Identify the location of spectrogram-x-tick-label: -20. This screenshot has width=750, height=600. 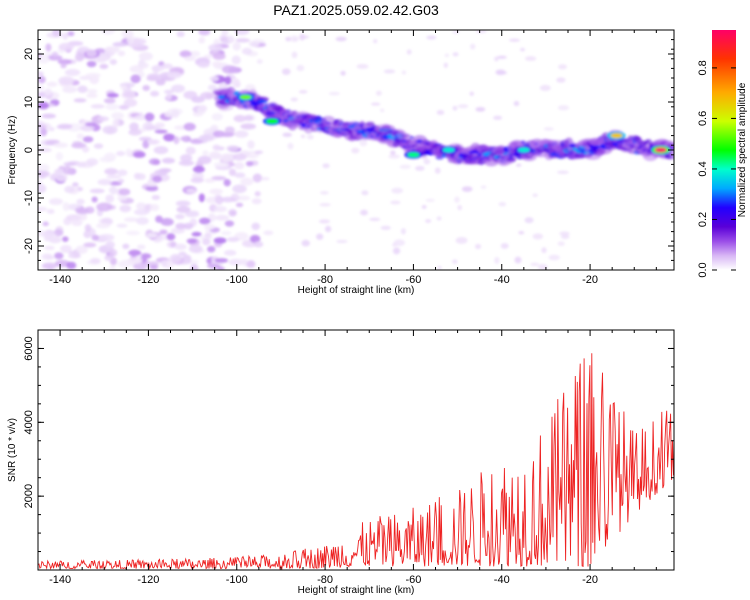
(590, 280).